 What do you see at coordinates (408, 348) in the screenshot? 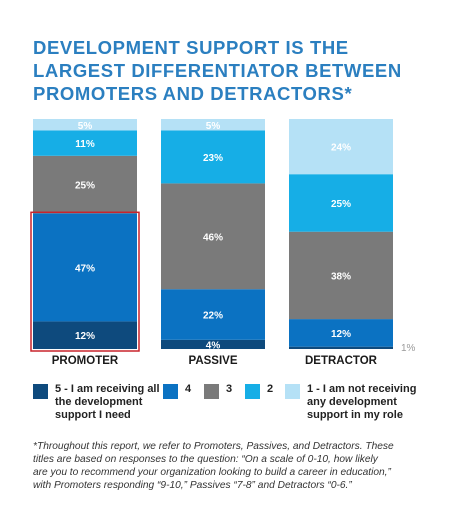
I see `data-label-detractor-s5: 1%` at bounding box center [408, 348].